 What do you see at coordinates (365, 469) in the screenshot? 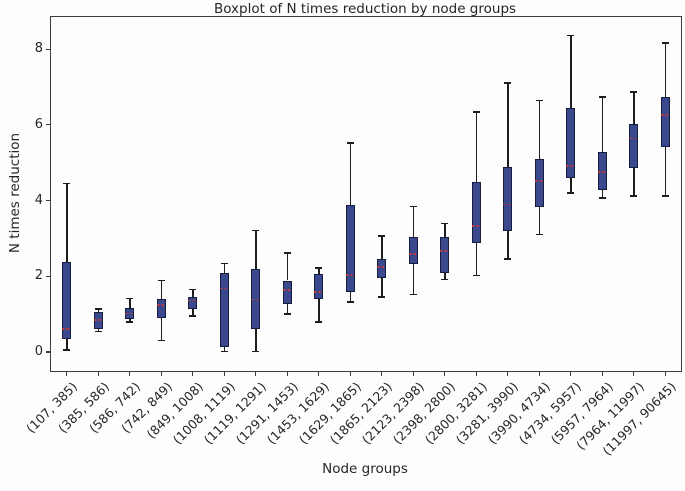
I see `x-axis-label: Node groups` at bounding box center [365, 469].